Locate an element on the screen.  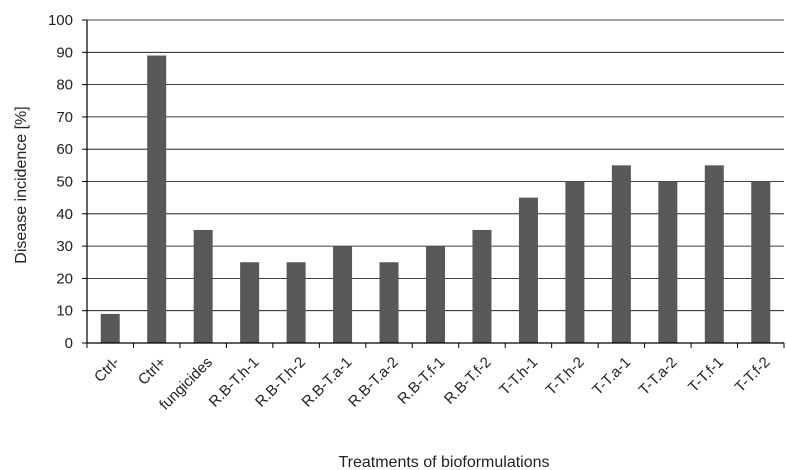
x-tick-label: T-T.a-2 is located at coordinates (658, 376).